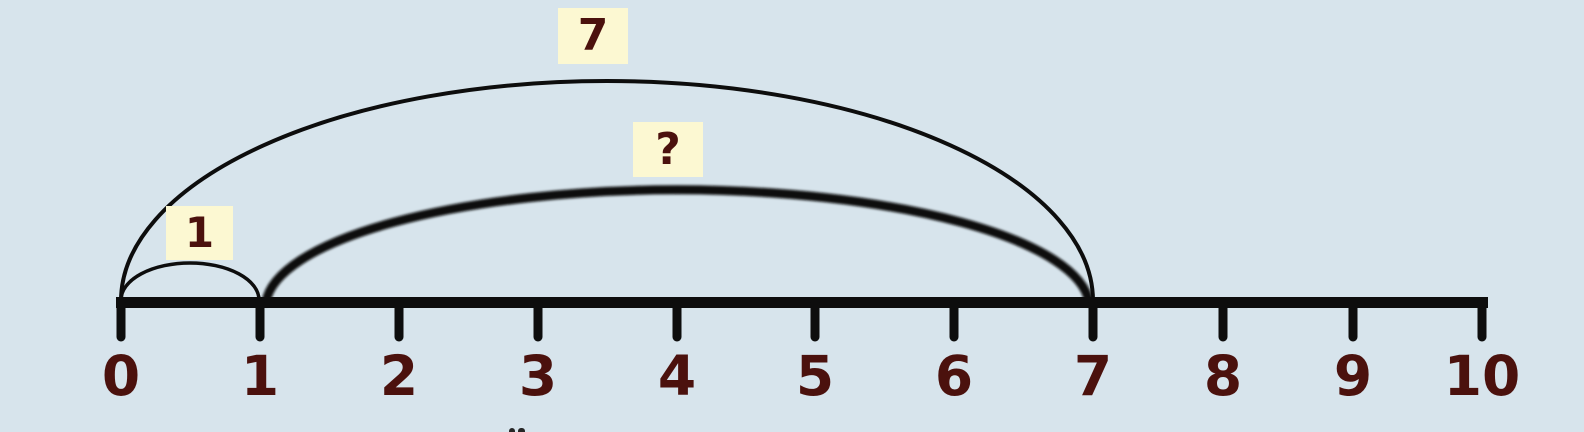  What do you see at coordinates (954, 376) in the screenshot?
I see `tick-label-6: 6` at bounding box center [954, 376].